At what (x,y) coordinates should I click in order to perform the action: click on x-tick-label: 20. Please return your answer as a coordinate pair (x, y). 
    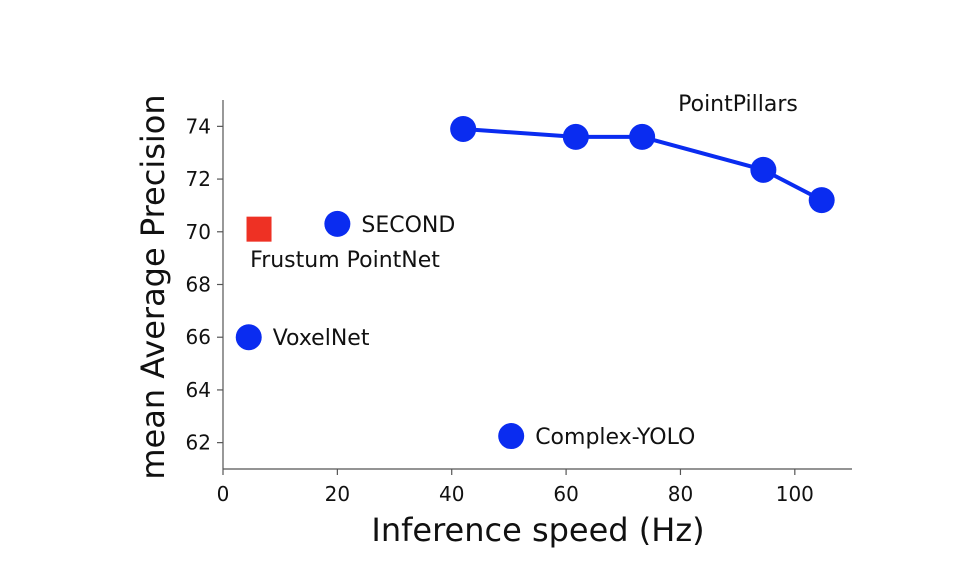
    Looking at the image, I should click on (337, 494).